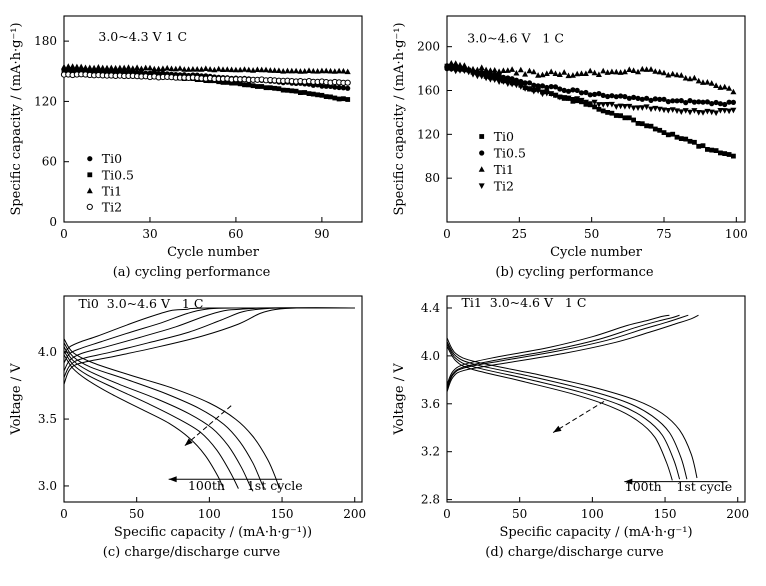  Describe the element at coordinates (509, 152) in the screenshot. I see `legend-label: Ti0.5` at that location.